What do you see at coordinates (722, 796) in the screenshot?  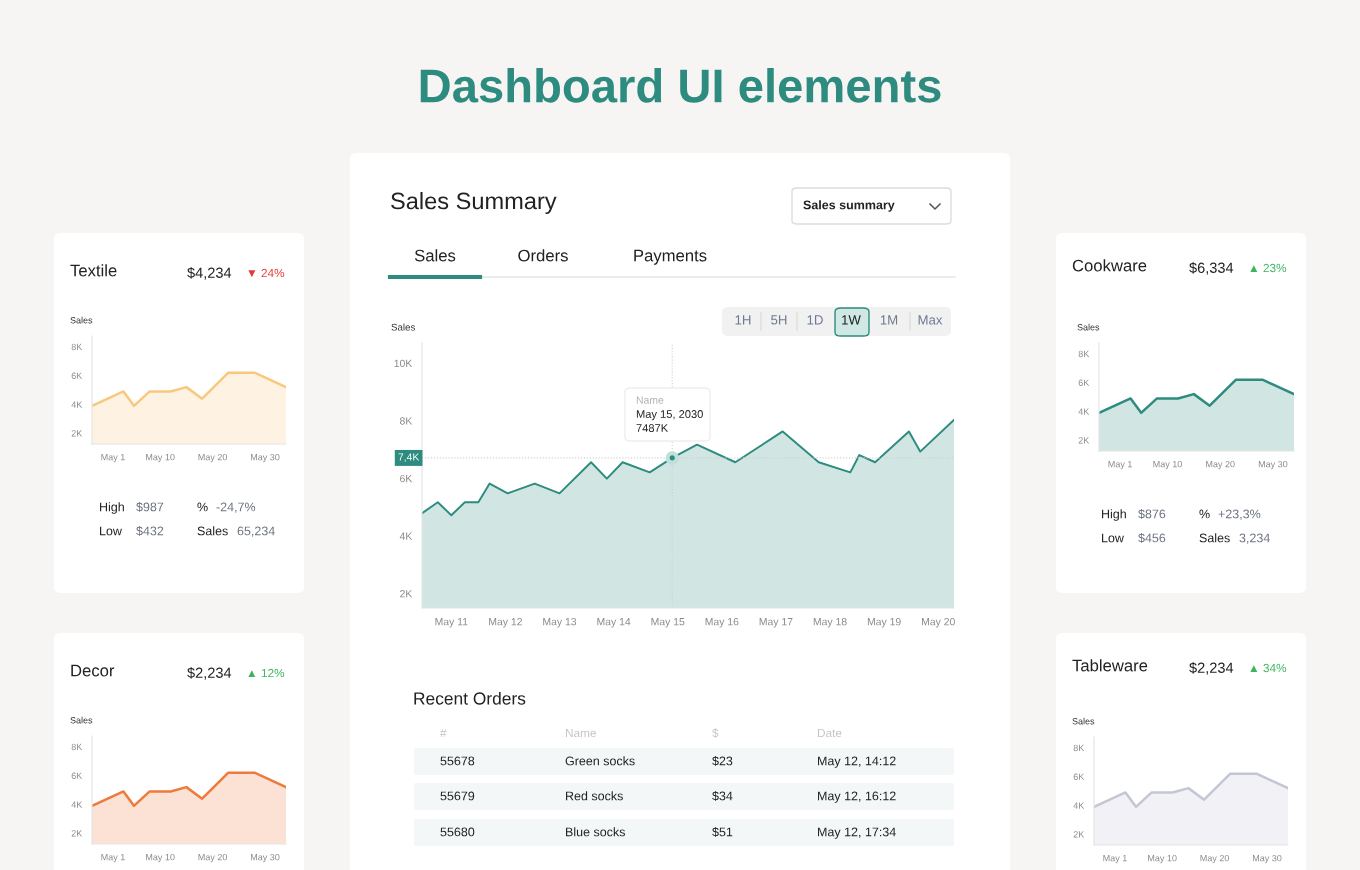 I see `text: $34` at bounding box center [722, 796].